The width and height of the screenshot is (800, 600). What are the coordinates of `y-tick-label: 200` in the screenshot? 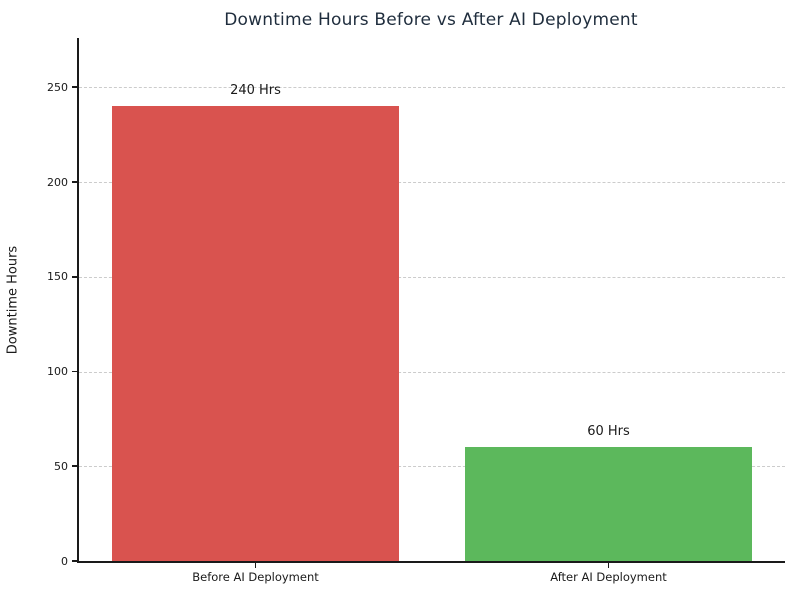 It's located at (57, 182).